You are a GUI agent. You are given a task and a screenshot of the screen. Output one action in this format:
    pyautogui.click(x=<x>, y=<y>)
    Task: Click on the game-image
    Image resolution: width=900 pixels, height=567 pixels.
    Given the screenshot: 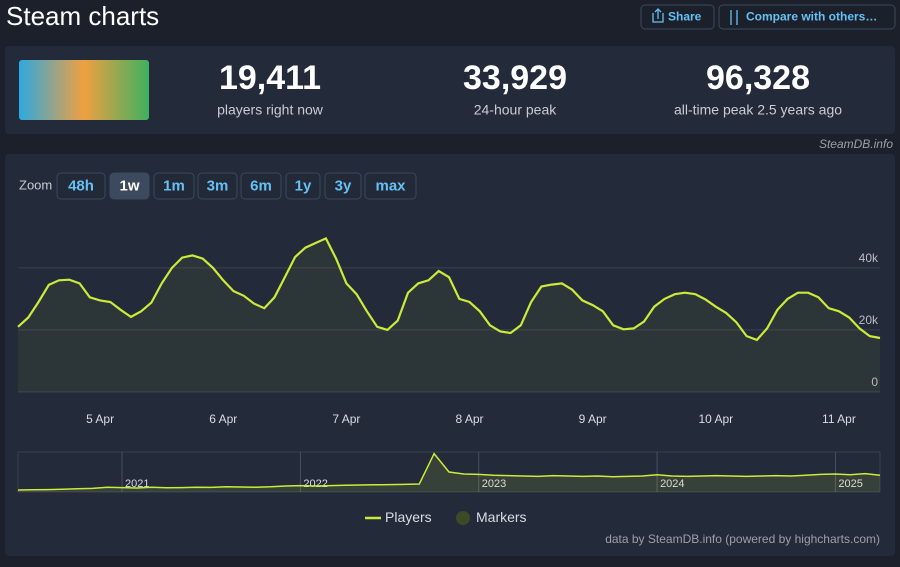 What is the action you would take?
    pyautogui.click(x=84, y=90)
    